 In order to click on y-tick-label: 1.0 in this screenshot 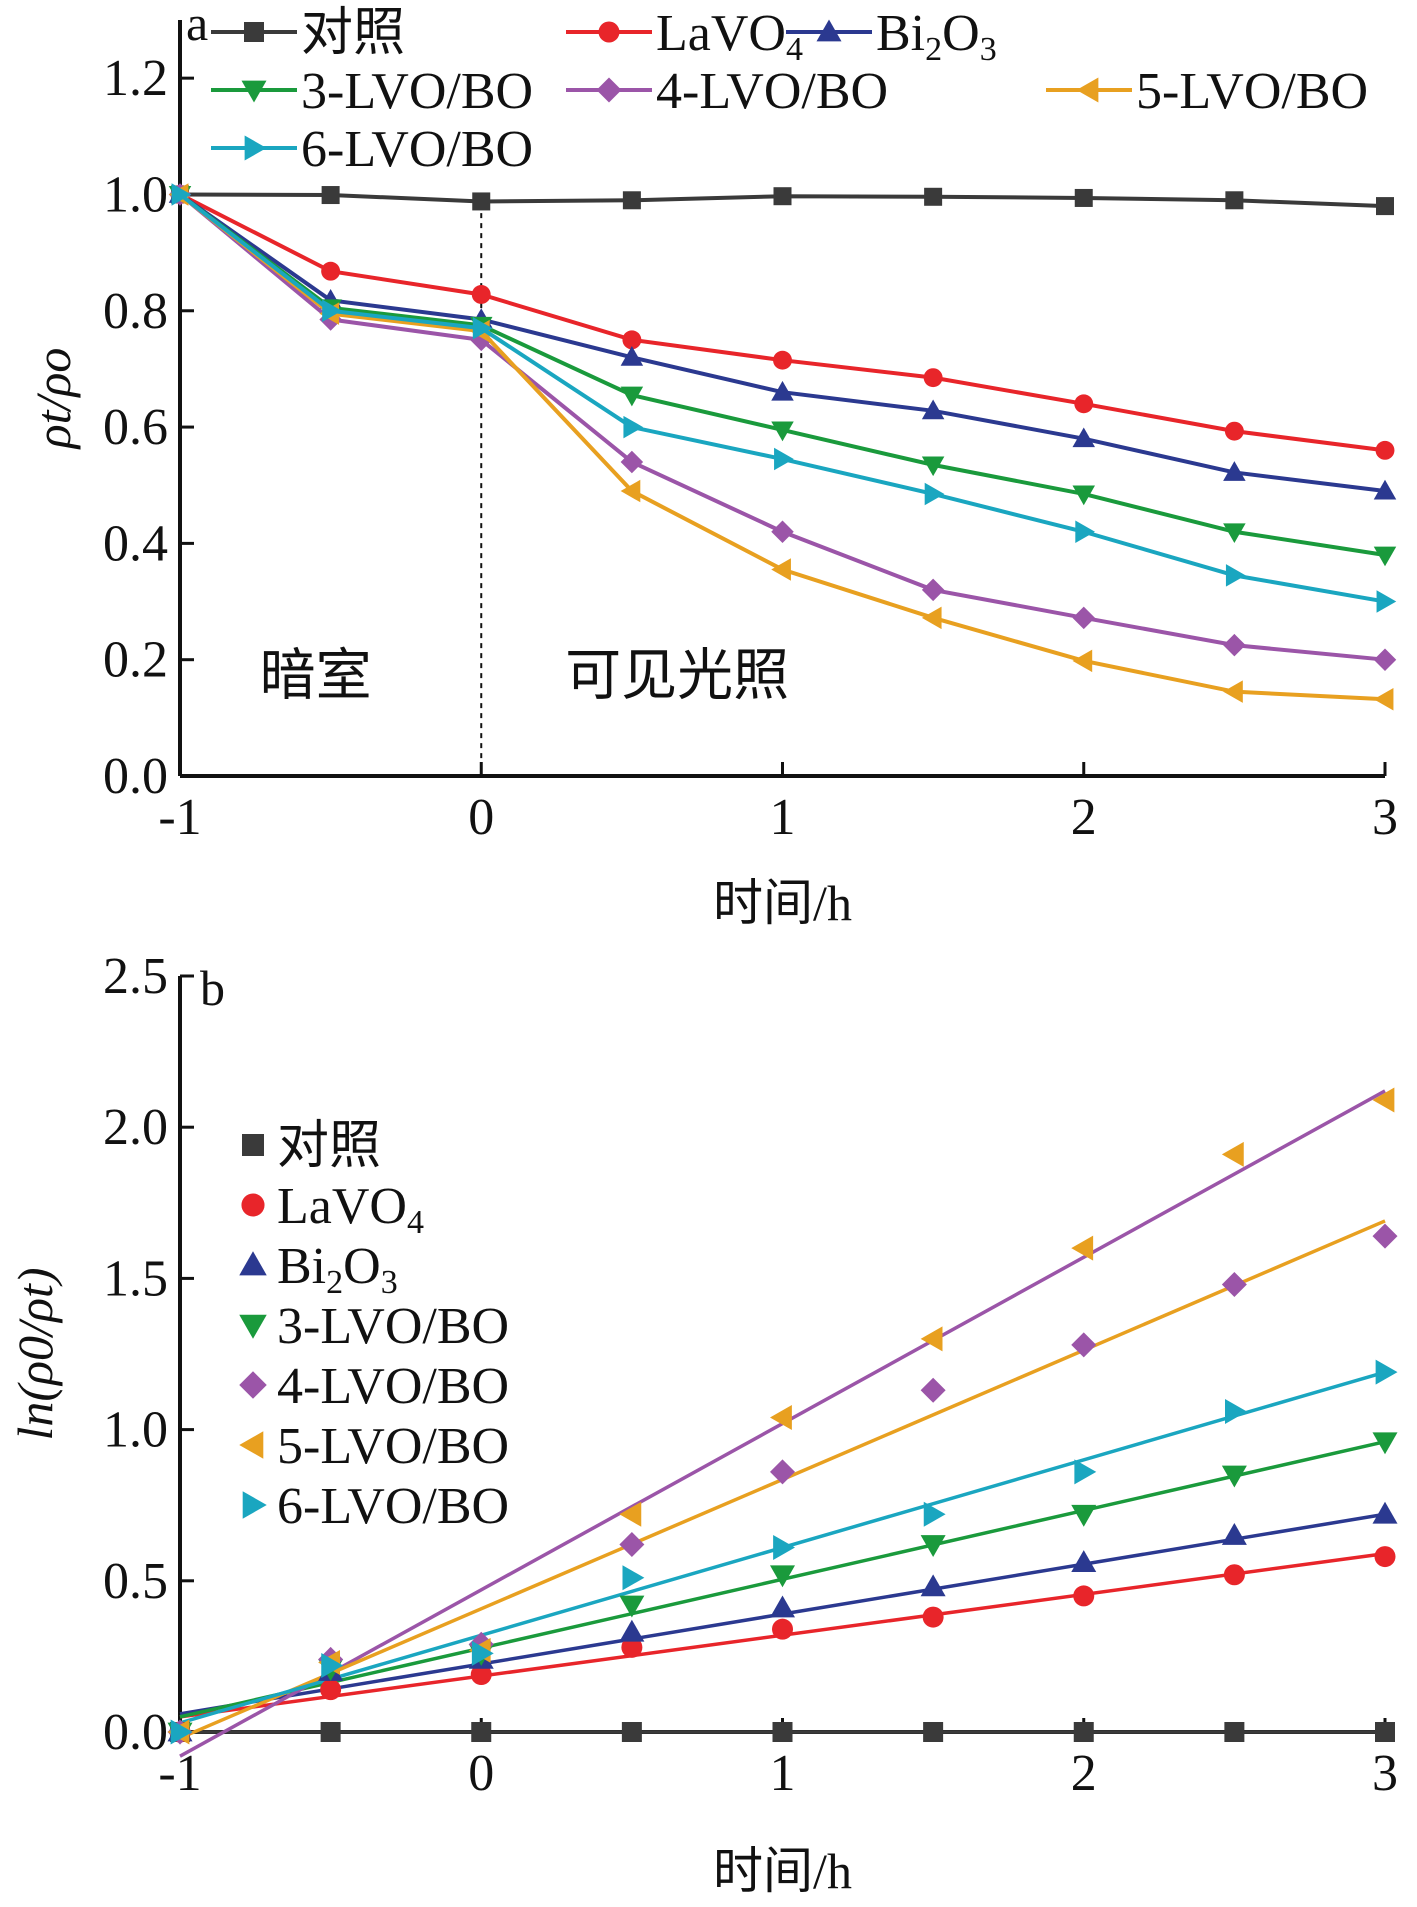, I will do `click(135, 194)`.